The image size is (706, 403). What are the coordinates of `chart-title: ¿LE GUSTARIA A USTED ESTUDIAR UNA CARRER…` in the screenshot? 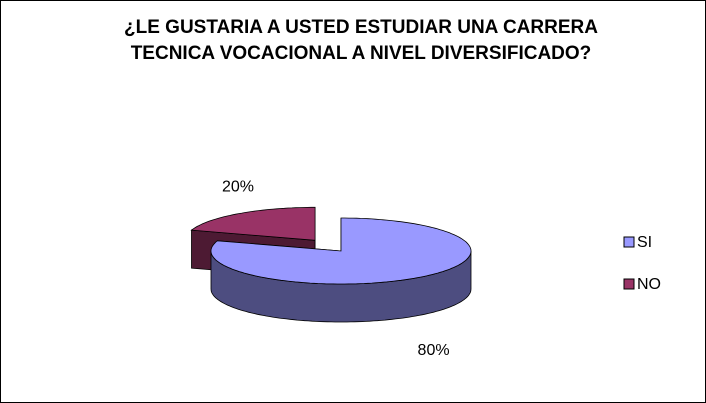 It's located at (361, 40).